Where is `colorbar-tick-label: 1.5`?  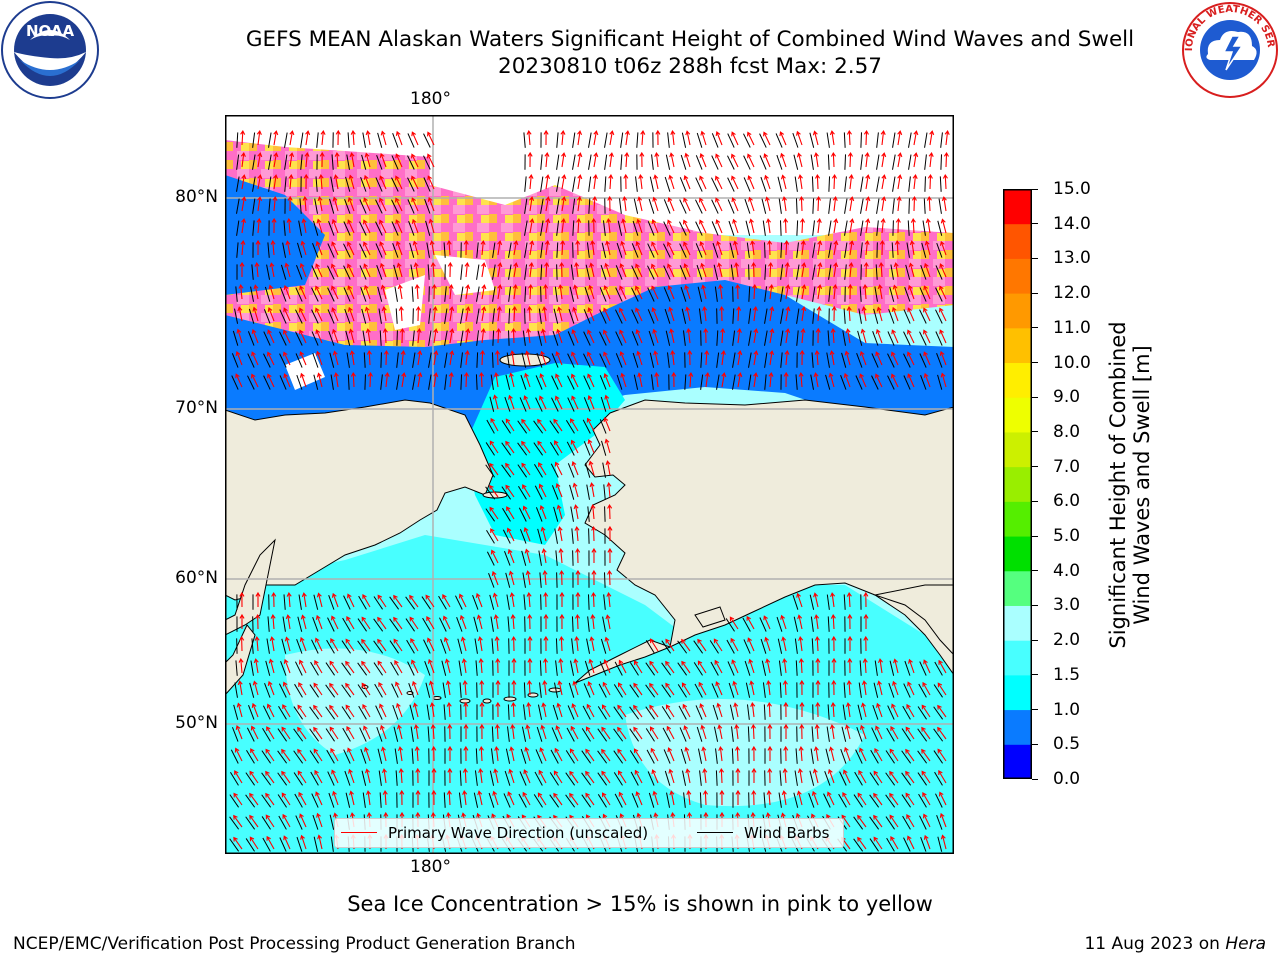
colorbar-tick-label: 1.5 is located at coordinates (1067, 674).